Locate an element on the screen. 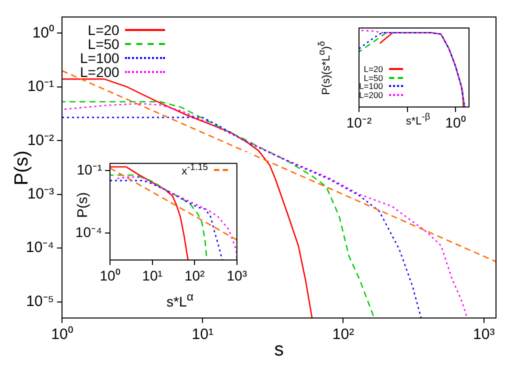 The image size is (522, 365). y-tick-label: 10⁻⁵ is located at coordinates (40, 301).